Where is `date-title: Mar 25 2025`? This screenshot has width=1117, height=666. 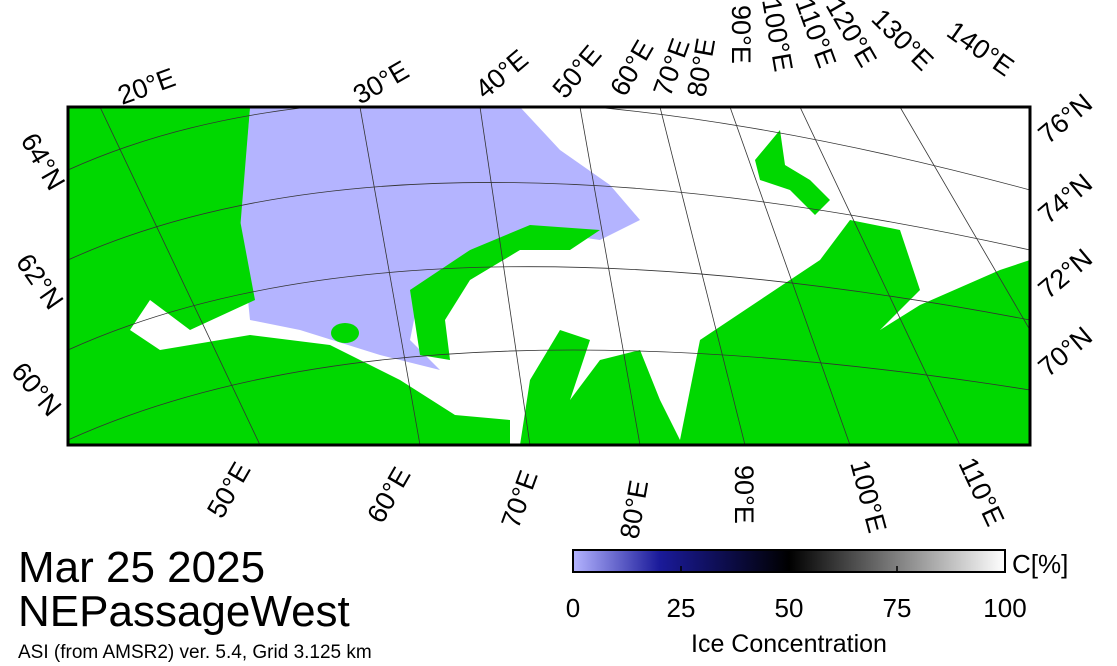 date-title: Mar 25 2025 is located at coordinates (141, 567).